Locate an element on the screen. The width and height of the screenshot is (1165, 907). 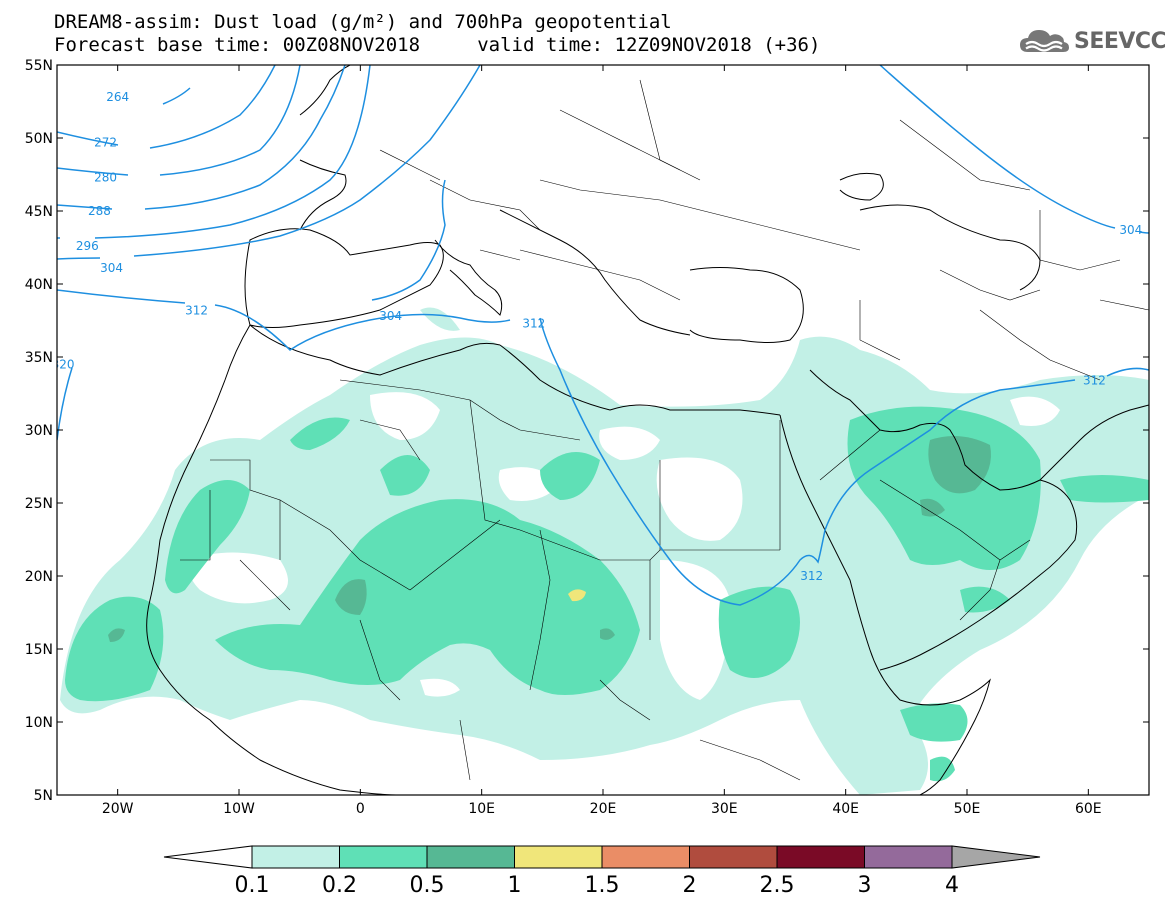
contour-label: 296 is located at coordinates (87, 246).